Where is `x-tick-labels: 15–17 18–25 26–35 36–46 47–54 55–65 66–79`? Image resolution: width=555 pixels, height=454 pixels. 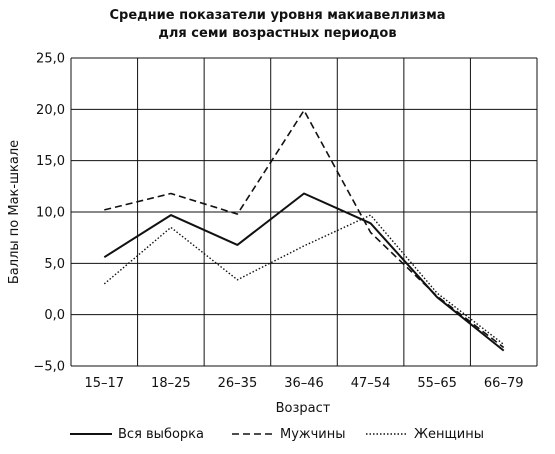
x-tick-labels: 15–17 18–25 26–35 36–46 47–54 55–65 66–79 is located at coordinates (303, 383).